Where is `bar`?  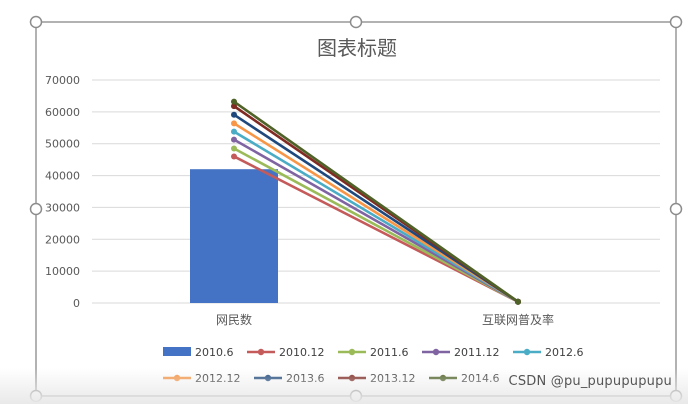
bar is located at coordinates (234, 236).